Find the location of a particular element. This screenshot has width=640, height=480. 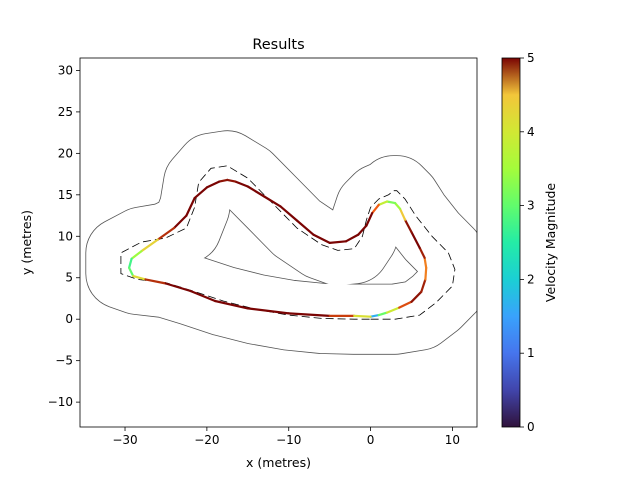

x-tick-label: 10 is located at coordinates (452, 440).